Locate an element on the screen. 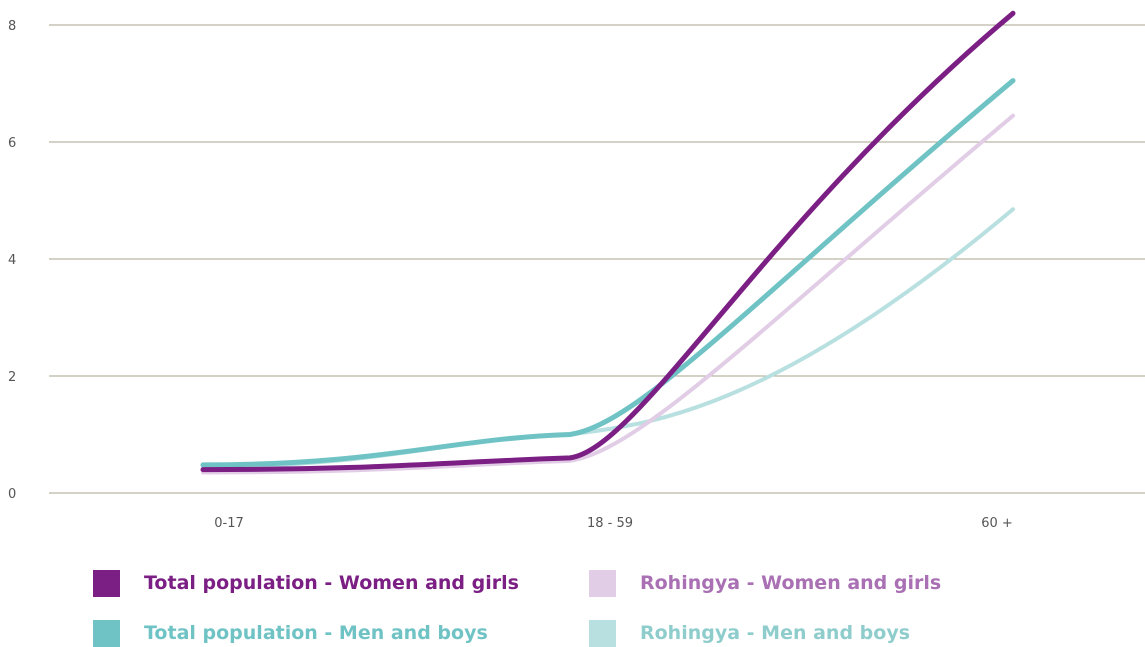 This screenshot has width=1145, height=647. y-tick-label: 6 is located at coordinates (12, 143).